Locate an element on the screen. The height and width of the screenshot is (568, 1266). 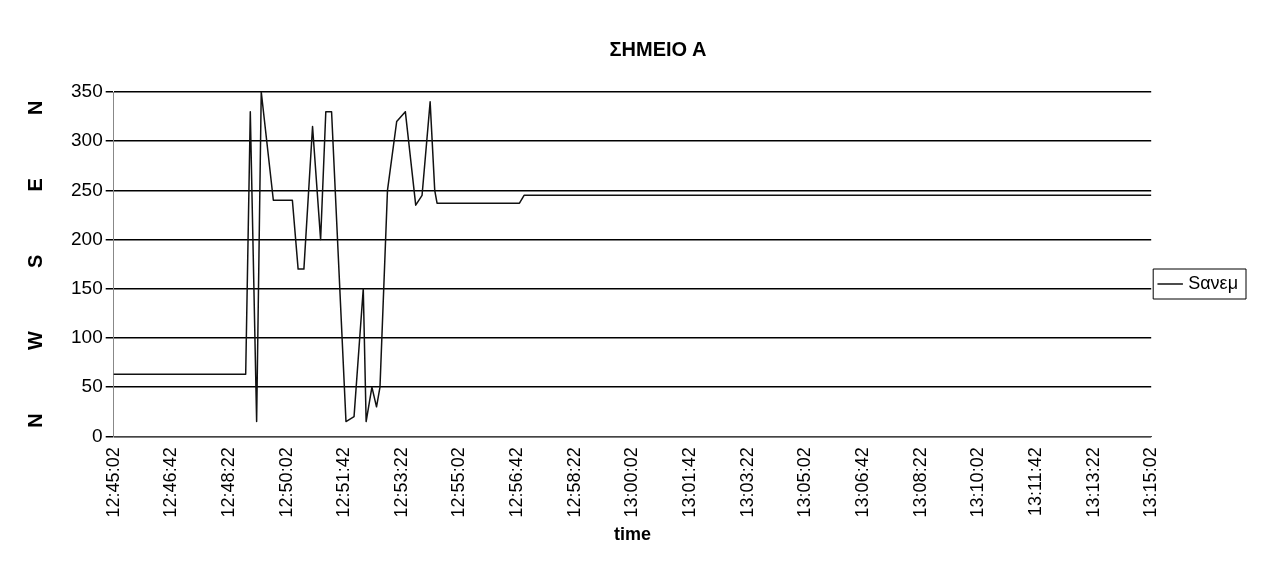
x-tick-label: 13:13:22 is located at coordinates (1092, 482).